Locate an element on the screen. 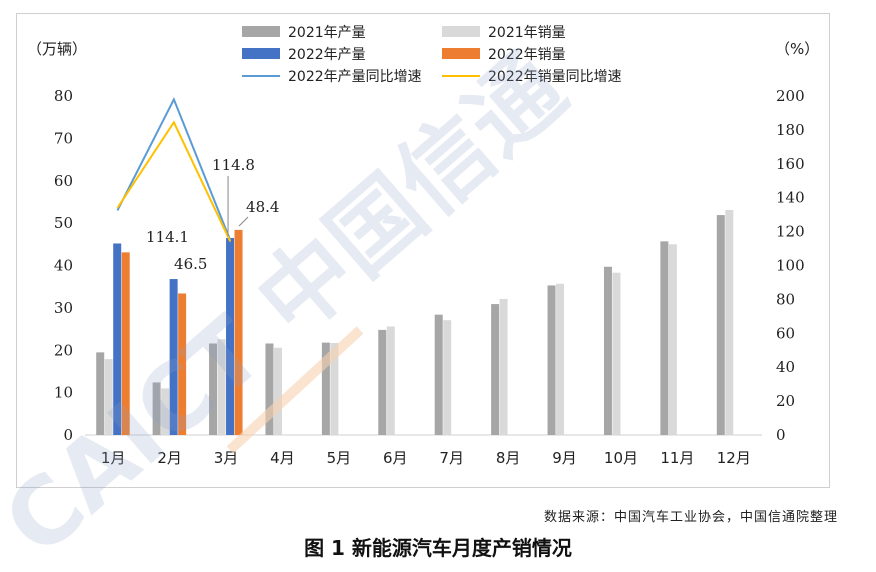  x-tick-label: 2月 is located at coordinates (169, 458).